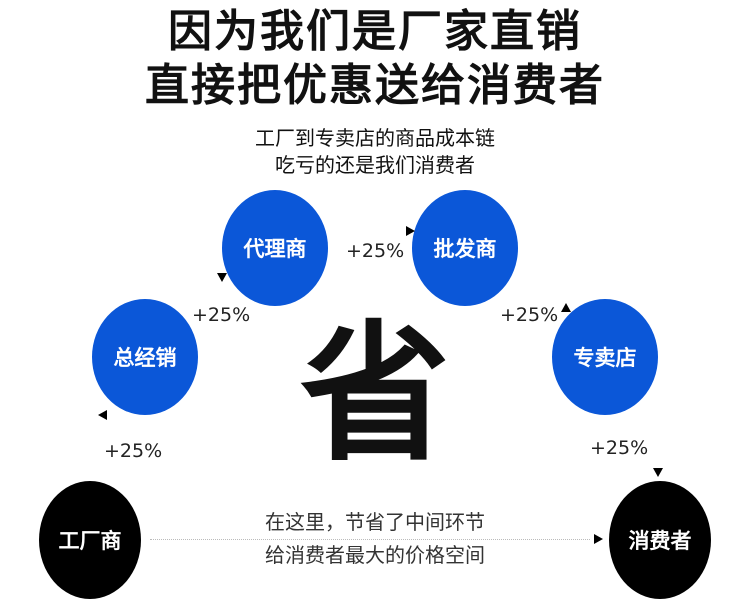  Describe the element at coordinates (375, 522) in the screenshot. I see `bottom-text-line-1: 在这里，节省了中间环节` at that location.